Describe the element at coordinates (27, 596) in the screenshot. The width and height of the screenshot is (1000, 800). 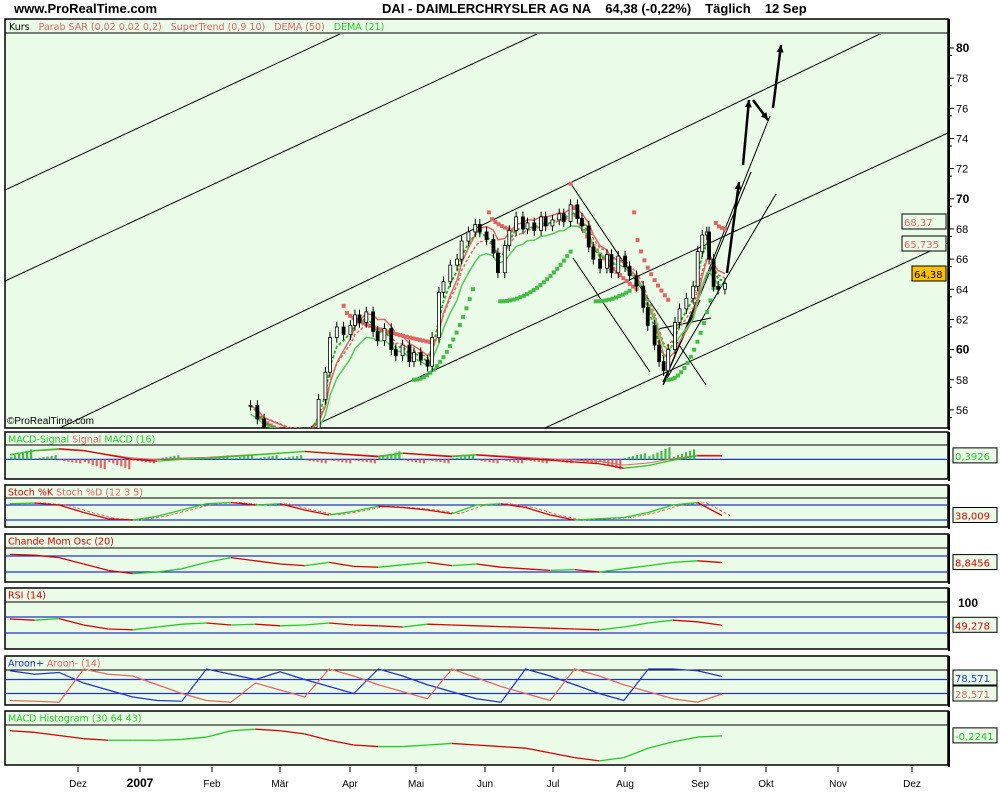
I see `panel-title-part: RSI (14)` at that location.